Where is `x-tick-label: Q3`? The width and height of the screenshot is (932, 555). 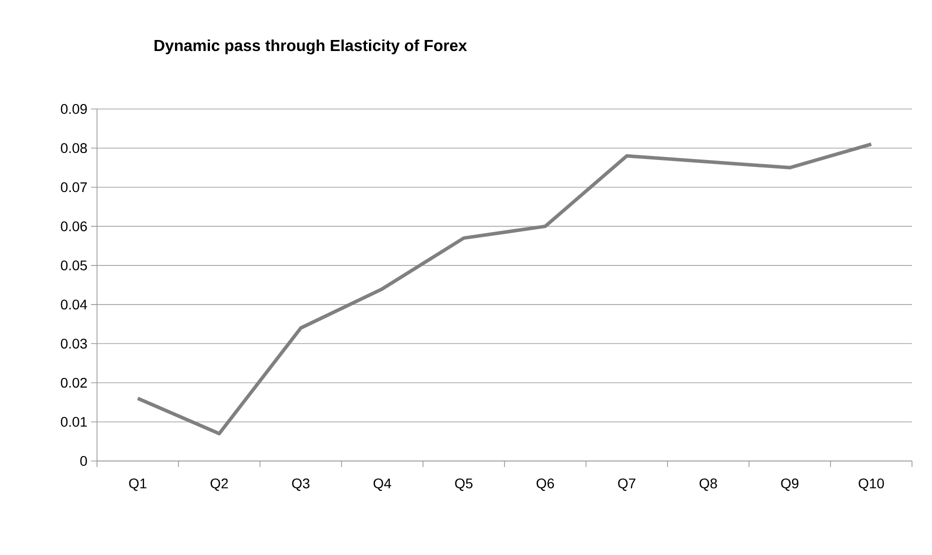
x-tick-label: Q3 is located at coordinates (301, 484).